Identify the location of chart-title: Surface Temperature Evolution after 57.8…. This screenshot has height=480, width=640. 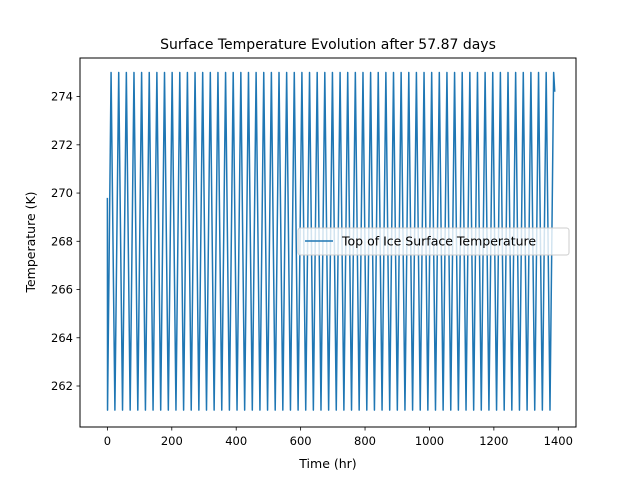
(328, 45).